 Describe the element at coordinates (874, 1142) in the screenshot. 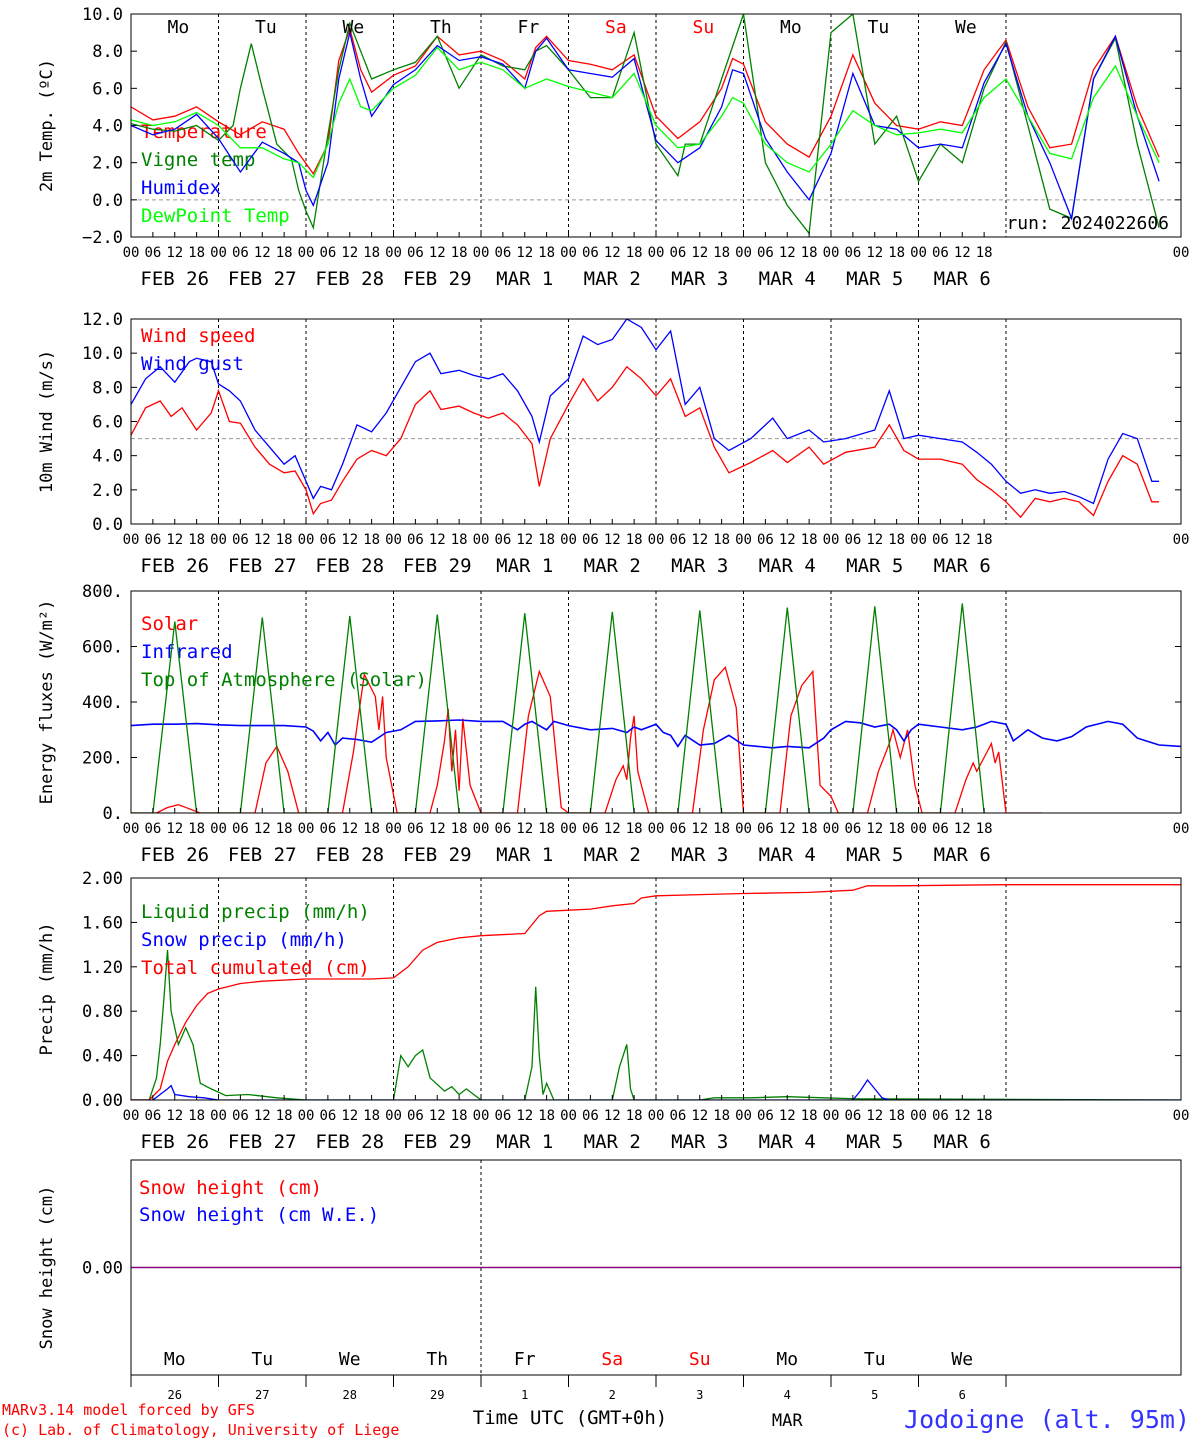

I see `x-date-label: MAR 5` at that location.